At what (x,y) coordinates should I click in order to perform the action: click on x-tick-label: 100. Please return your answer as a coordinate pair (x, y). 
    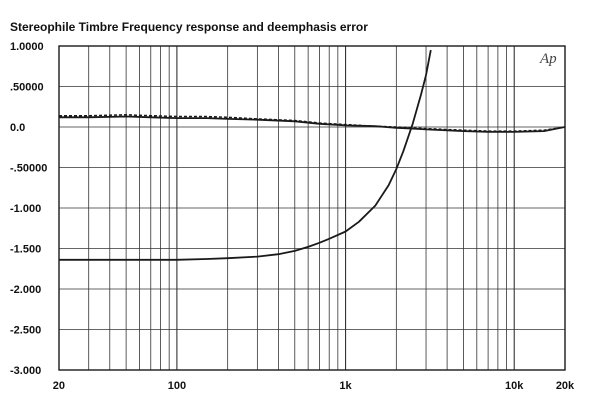
    Looking at the image, I should click on (177, 386).